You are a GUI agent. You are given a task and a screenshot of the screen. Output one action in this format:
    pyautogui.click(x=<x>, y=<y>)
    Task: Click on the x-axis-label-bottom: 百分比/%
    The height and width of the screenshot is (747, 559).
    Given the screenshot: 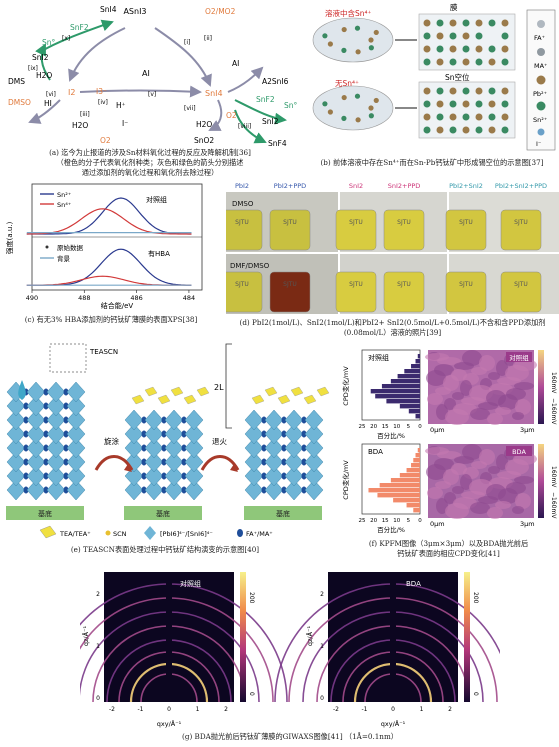 What is the action you would take?
    pyautogui.click(x=391, y=529)
    